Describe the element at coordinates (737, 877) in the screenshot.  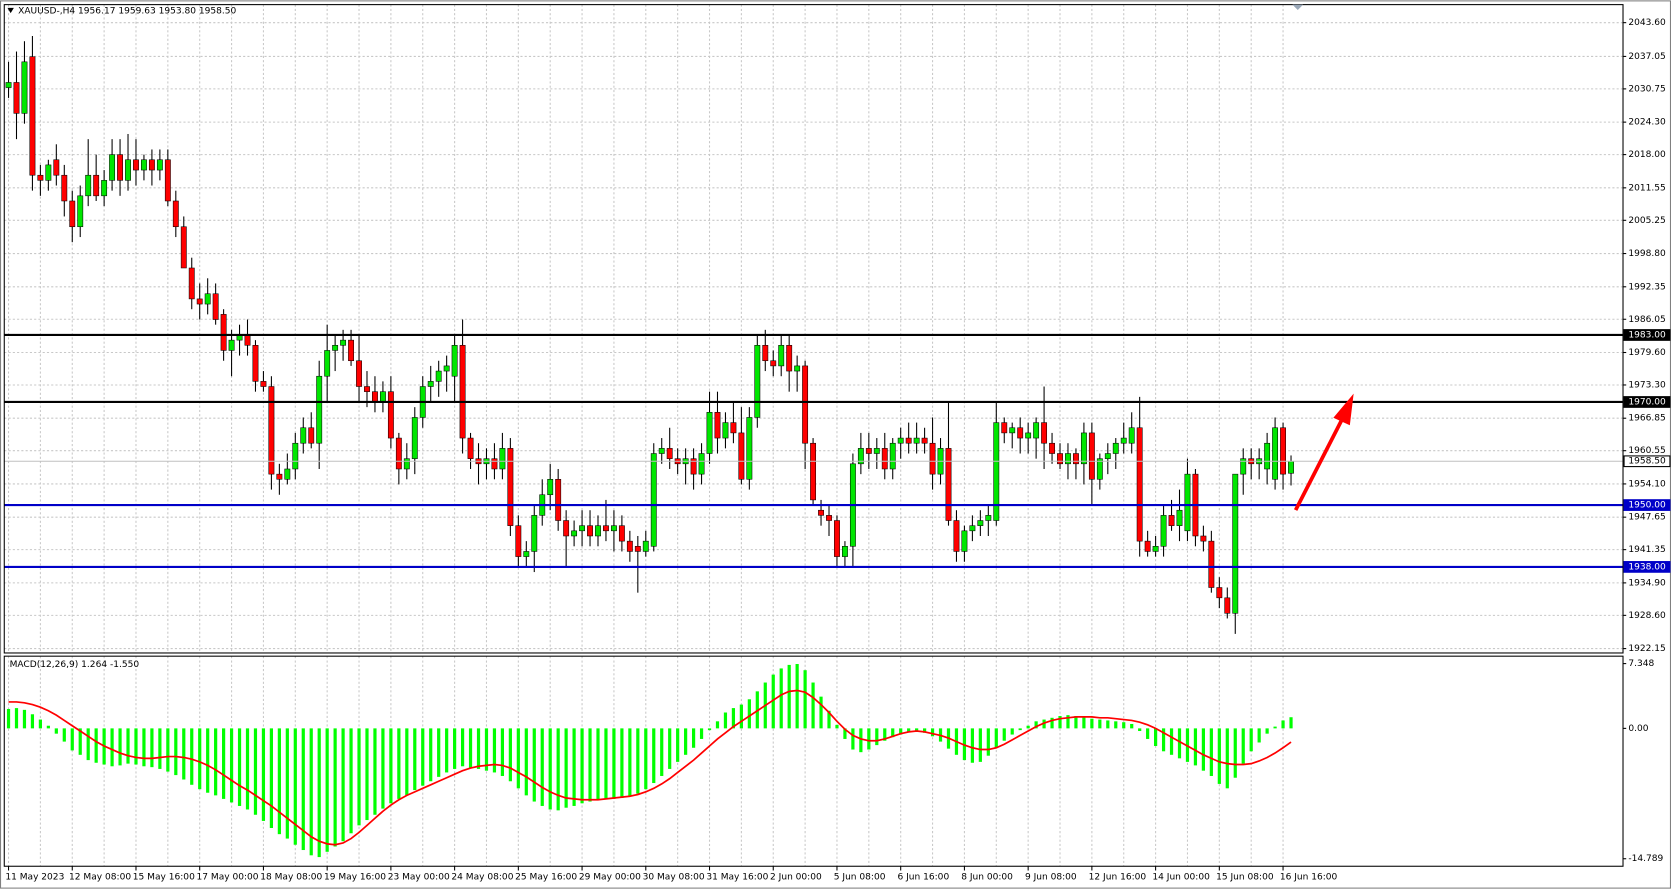
I see `x-tick-label: 31 May 16:00` at that location.